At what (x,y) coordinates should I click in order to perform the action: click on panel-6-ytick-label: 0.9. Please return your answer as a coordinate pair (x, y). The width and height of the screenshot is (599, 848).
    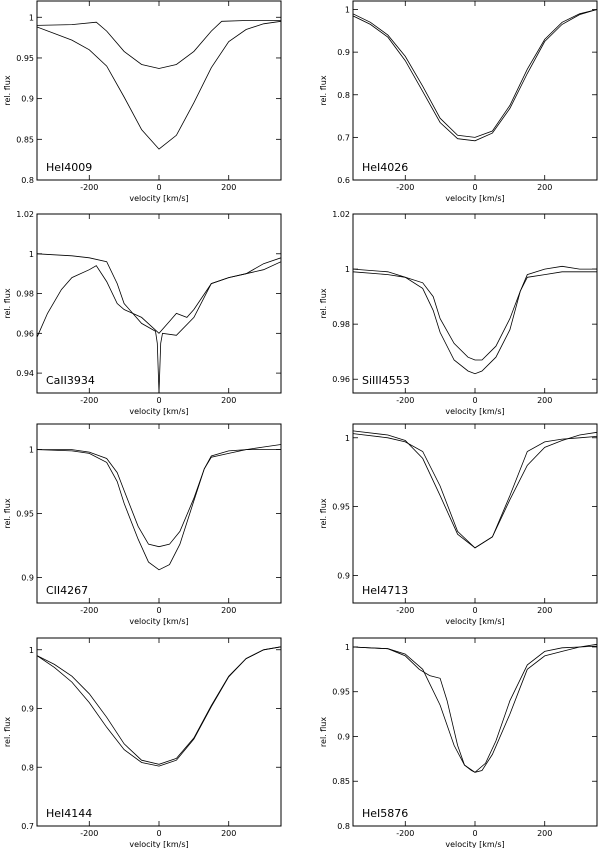
    Looking at the image, I should click on (343, 575).